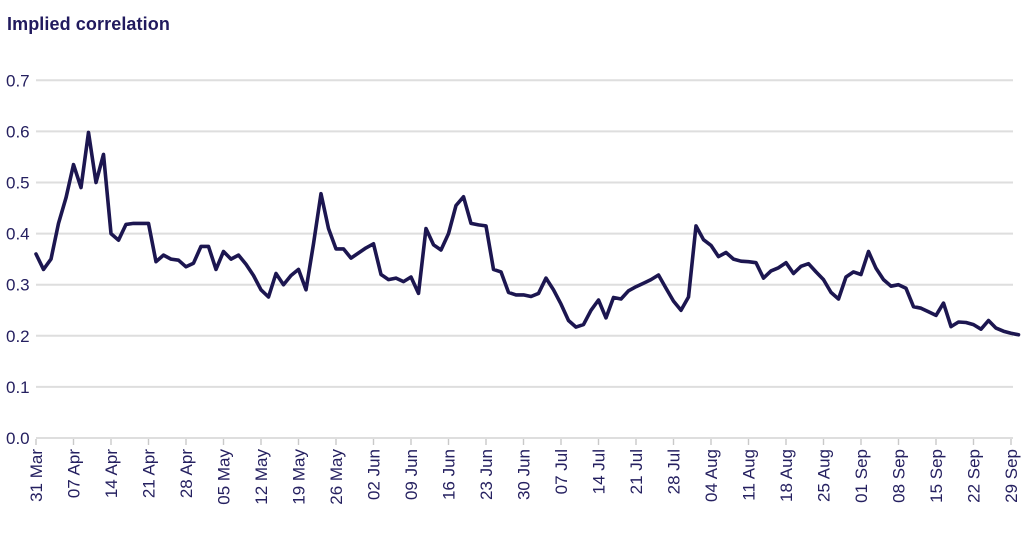 The height and width of the screenshot is (541, 1024). What do you see at coordinates (261, 477) in the screenshot?
I see `x-tick-label: 12 May` at bounding box center [261, 477].